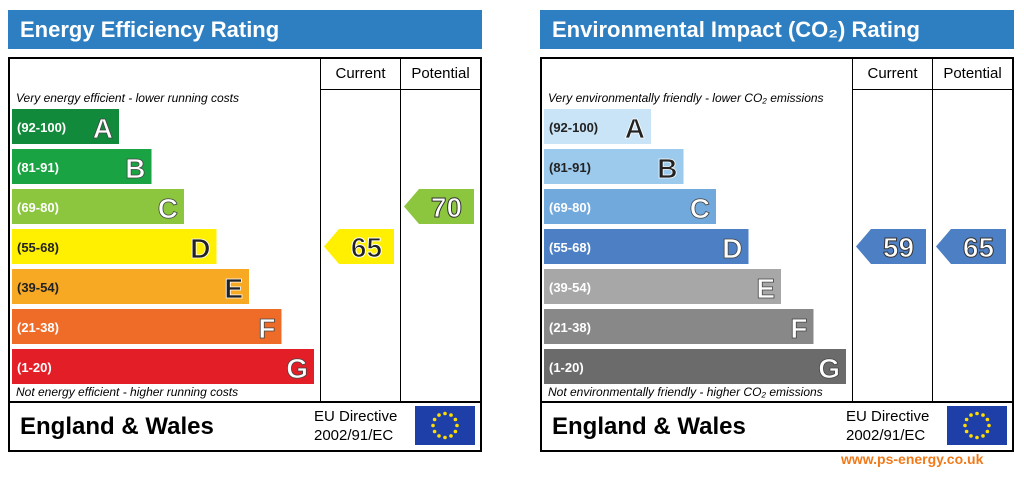  What do you see at coordinates (135, 168) in the screenshot?
I see `band-letter-label: B` at bounding box center [135, 168].